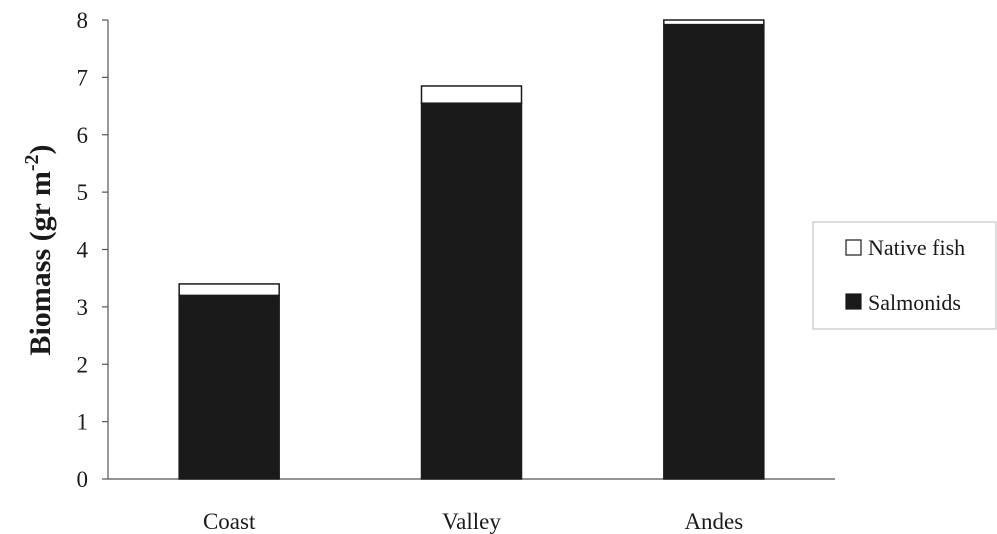 Image resolution: width=997 pixels, height=534 pixels. I want to click on x-category-label: Valley, so click(471, 521).